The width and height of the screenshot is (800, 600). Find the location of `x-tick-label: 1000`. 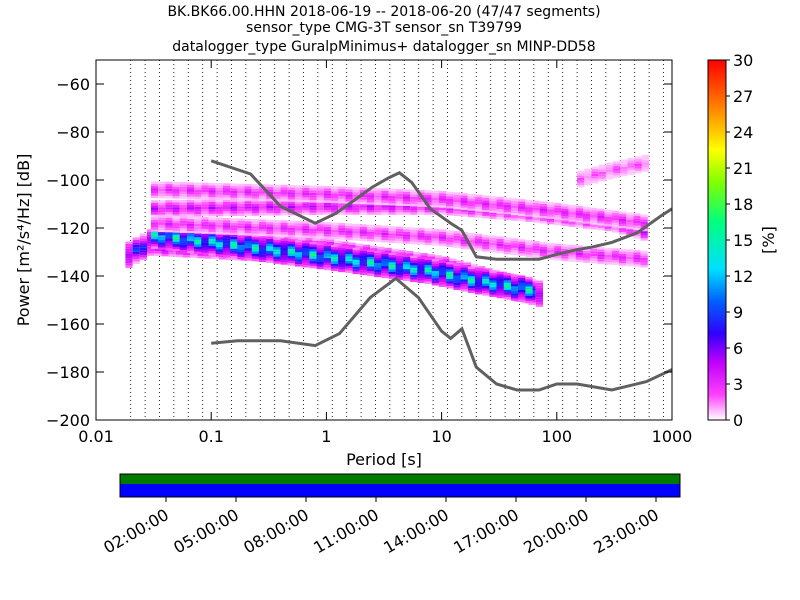

x-tick-label: 1000 is located at coordinates (672, 436).